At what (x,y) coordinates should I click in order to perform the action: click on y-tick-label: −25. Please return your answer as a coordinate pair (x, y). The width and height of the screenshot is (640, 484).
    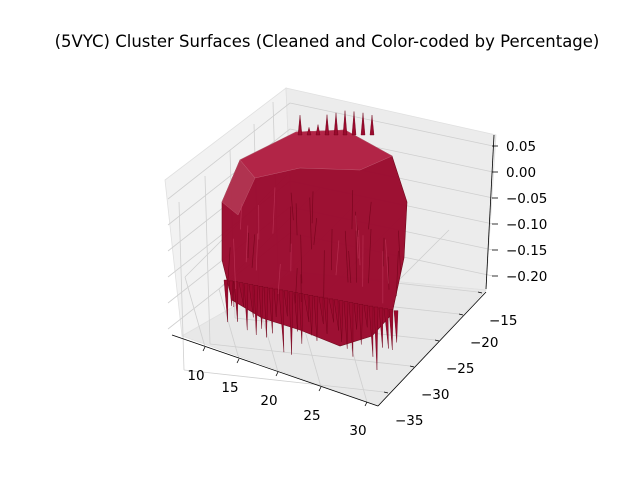
    Looking at the image, I should click on (460, 369).